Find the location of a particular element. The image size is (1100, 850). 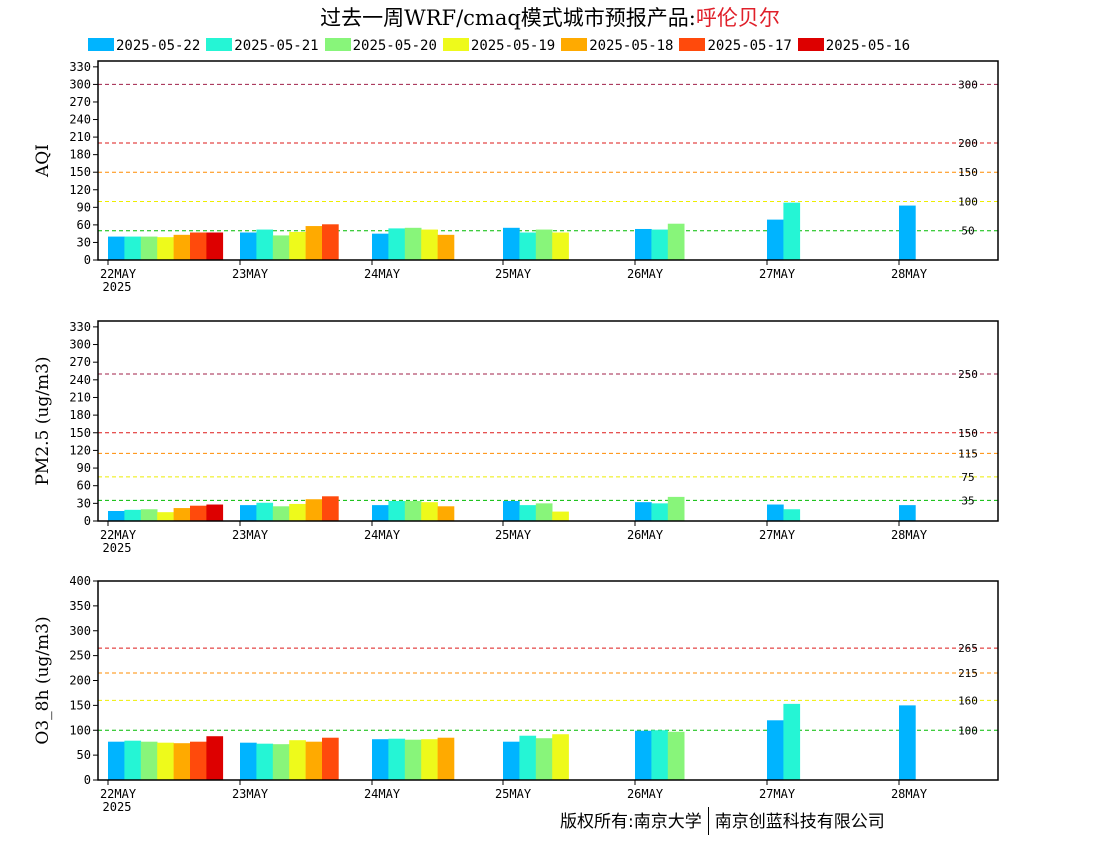

title-text: 过去一周WRF/cmaq模式城市预报产品: is located at coordinates (508, 18).